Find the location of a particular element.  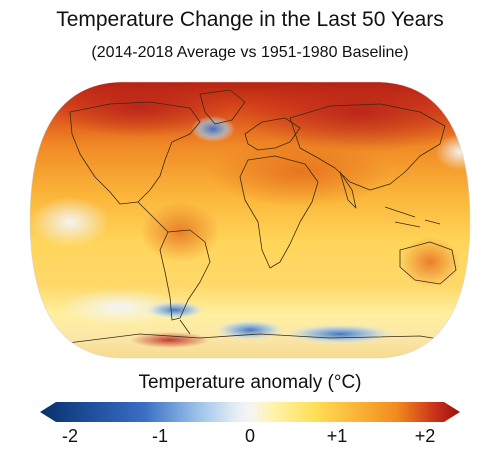

tick-label: +1 is located at coordinates (337, 436).